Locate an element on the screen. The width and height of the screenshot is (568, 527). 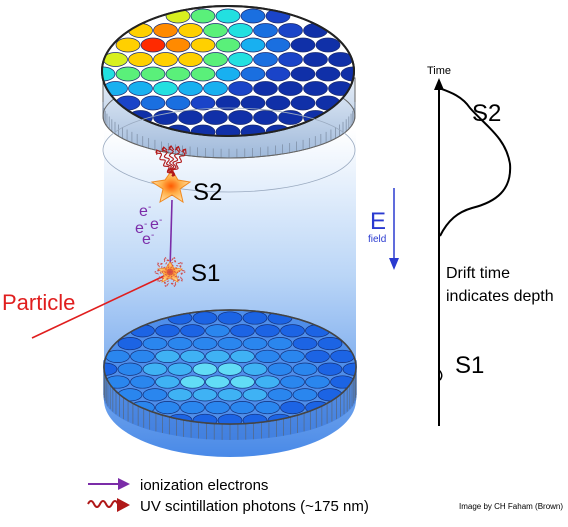
drift-time-line2: indicates depth is located at coordinates (500, 296).